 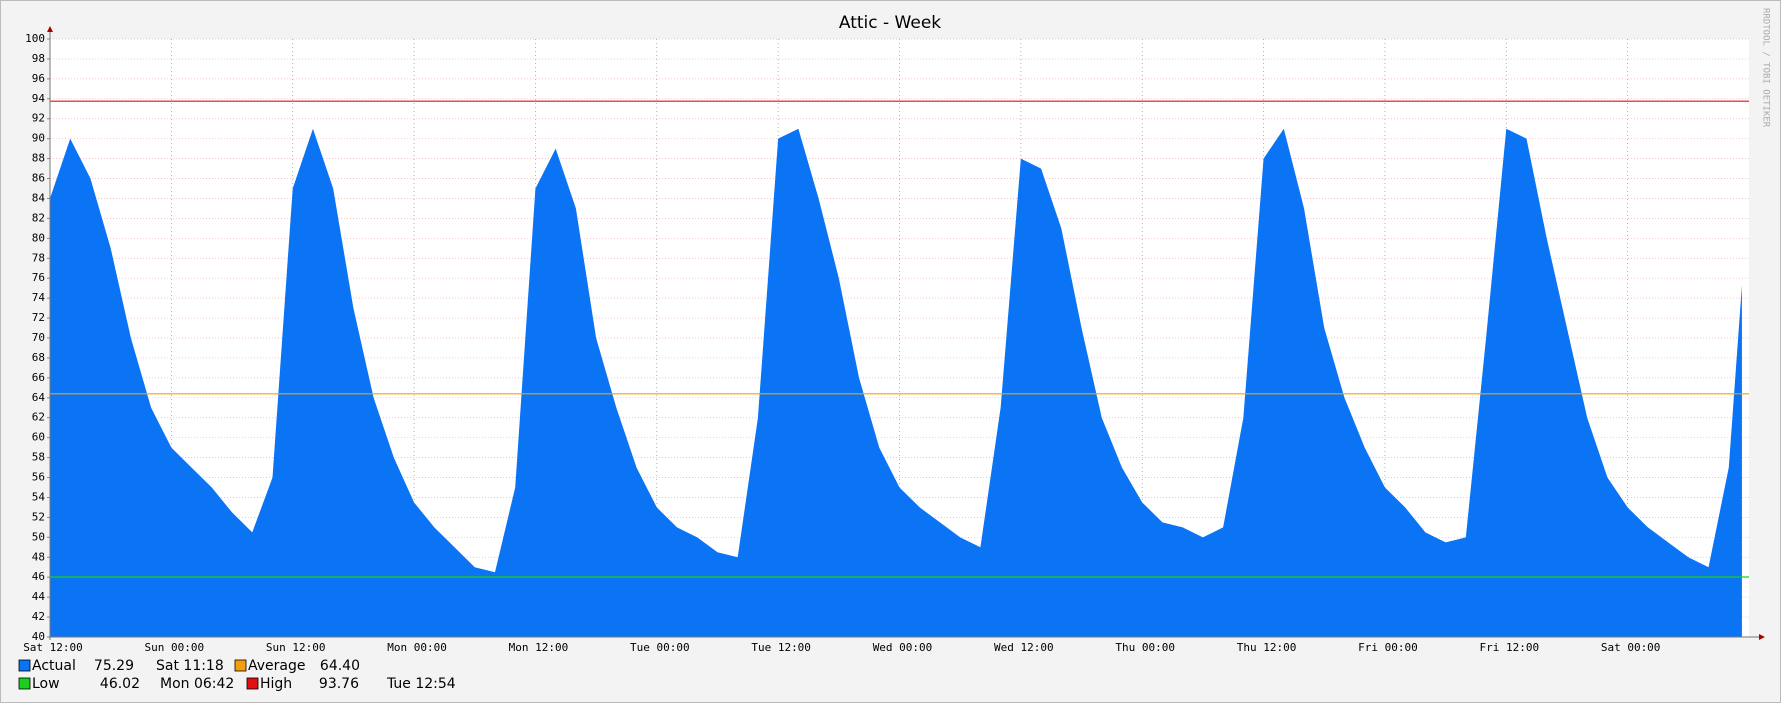 What do you see at coordinates (39, 397) in the screenshot?
I see `y-tick-label: 64` at bounding box center [39, 397].